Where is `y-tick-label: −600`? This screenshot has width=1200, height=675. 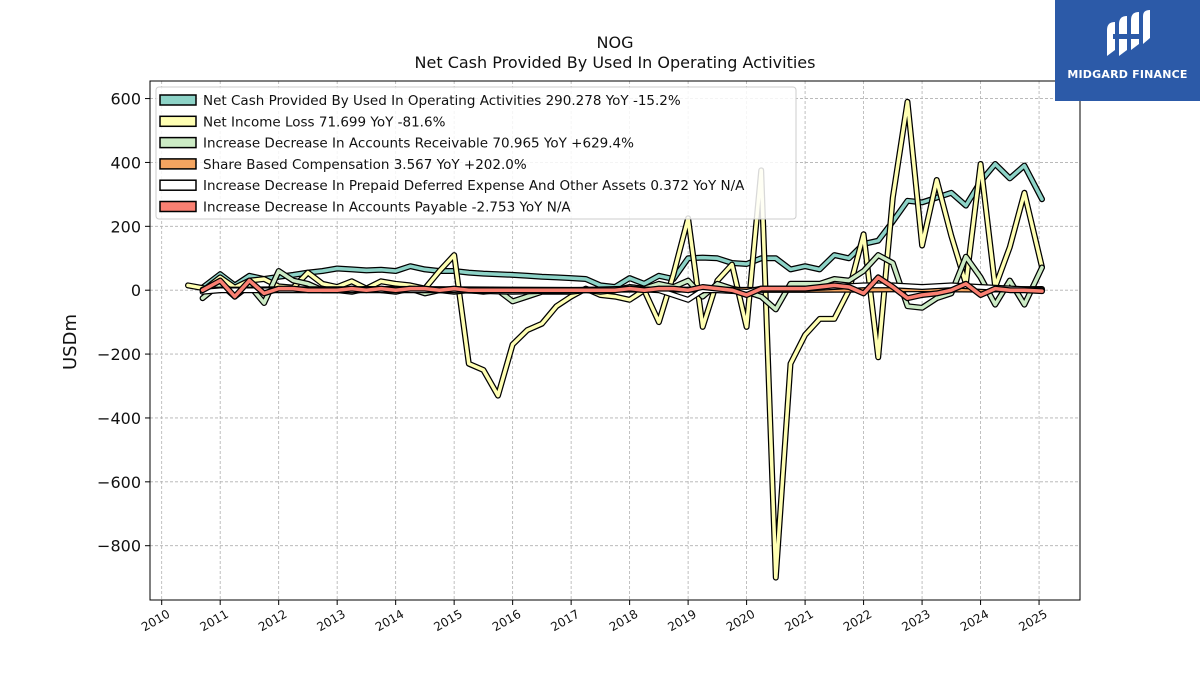 y-tick-label: −600 is located at coordinates (119, 482).